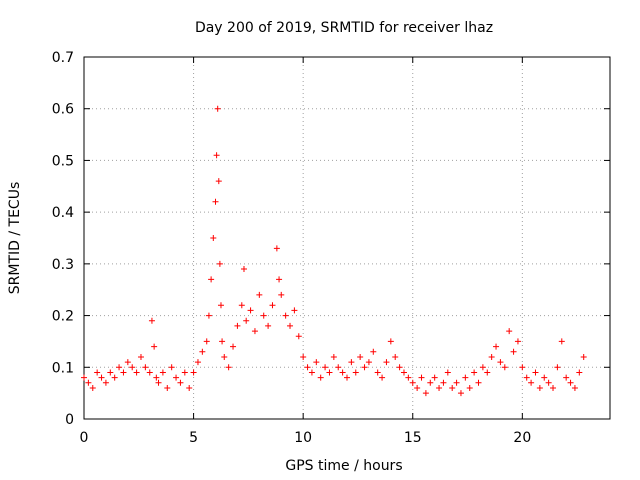  I want to click on x-tick-label: 0, so click(84, 438).